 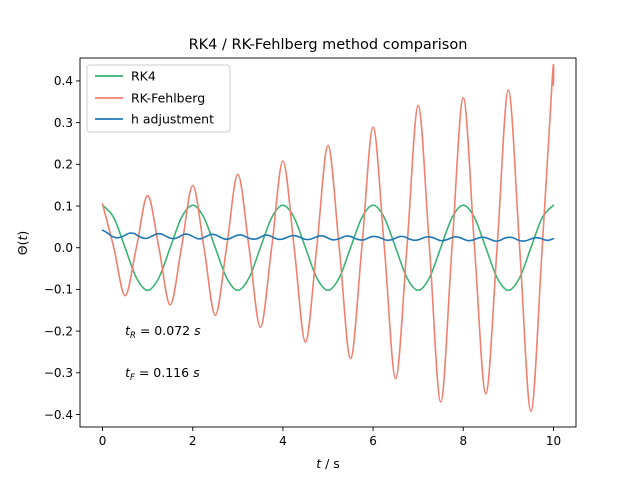 I want to click on x-tick-label: 4, so click(x=283, y=441).